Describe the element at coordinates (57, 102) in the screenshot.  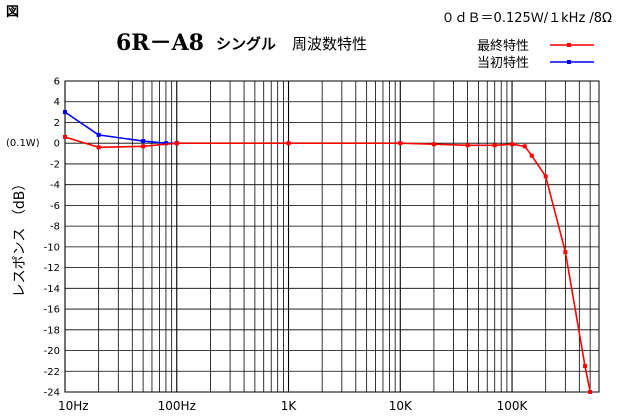
I see `y-tick-label: 4` at that location.